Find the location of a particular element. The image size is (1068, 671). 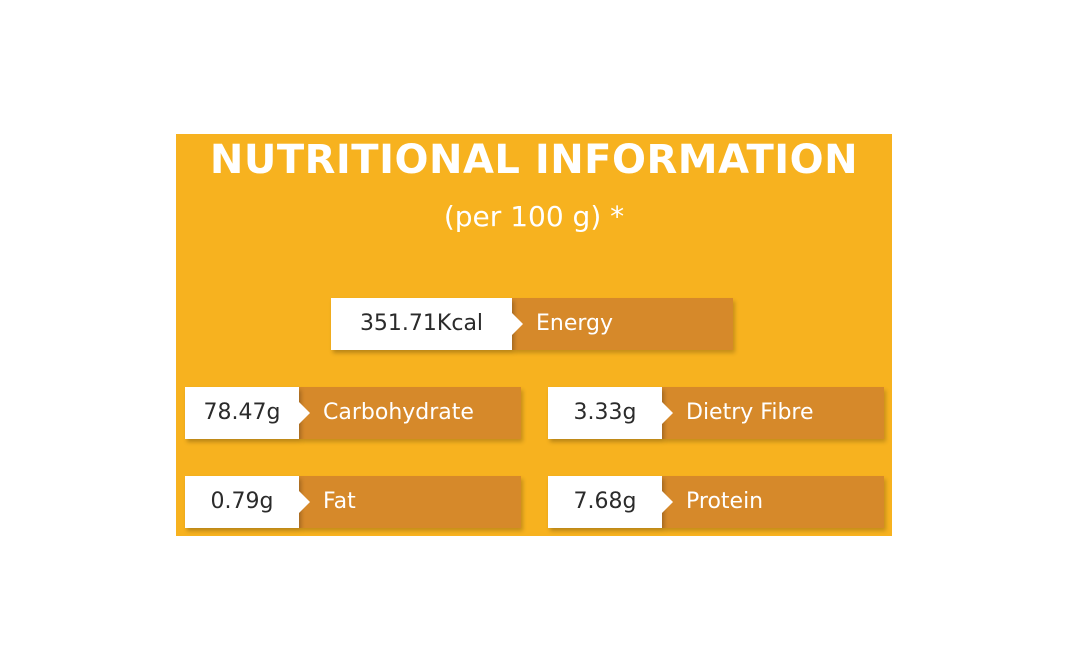

nutrient-row-fat: 0.79g Fat is located at coordinates (353, 502).